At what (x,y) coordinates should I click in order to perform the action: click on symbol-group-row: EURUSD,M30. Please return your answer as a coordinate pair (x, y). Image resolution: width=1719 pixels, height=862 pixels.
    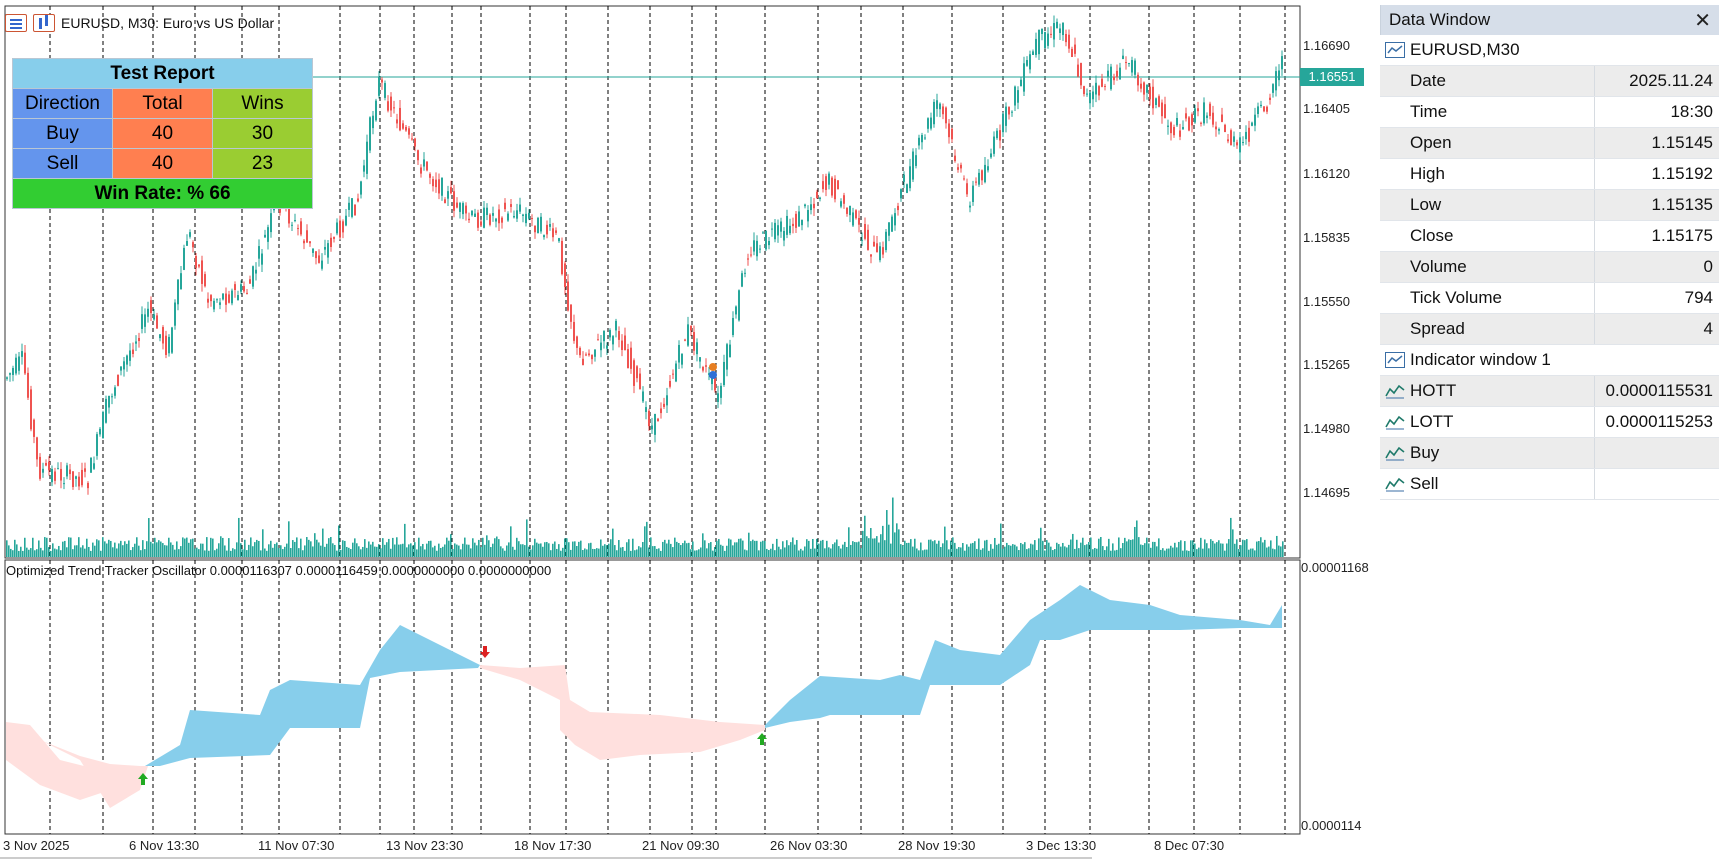
    Looking at the image, I should click on (1549, 50).